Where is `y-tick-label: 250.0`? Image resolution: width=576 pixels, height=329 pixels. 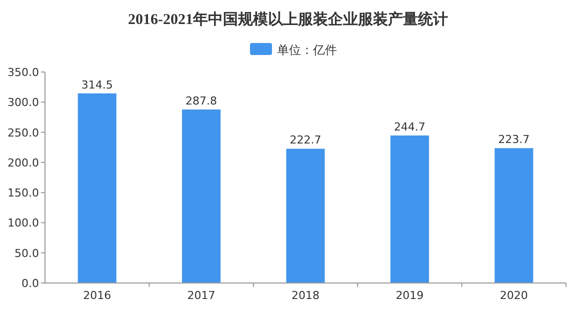 y-tick-label: 250.0 is located at coordinates (23, 133).